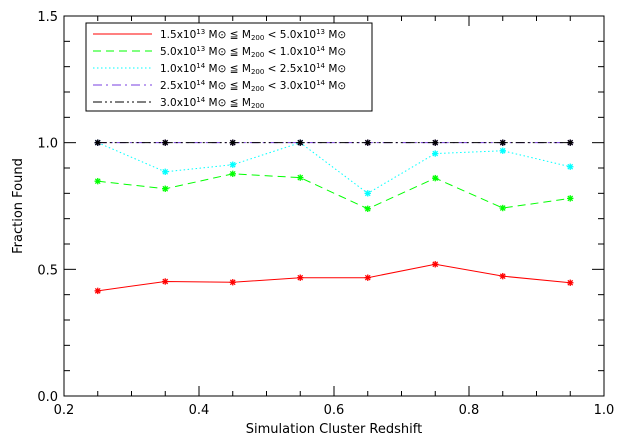 This screenshot has width=621, height=438. Describe the element at coordinates (334, 410) in the screenshot. I see `x-tick-label: 0.6` at that location.